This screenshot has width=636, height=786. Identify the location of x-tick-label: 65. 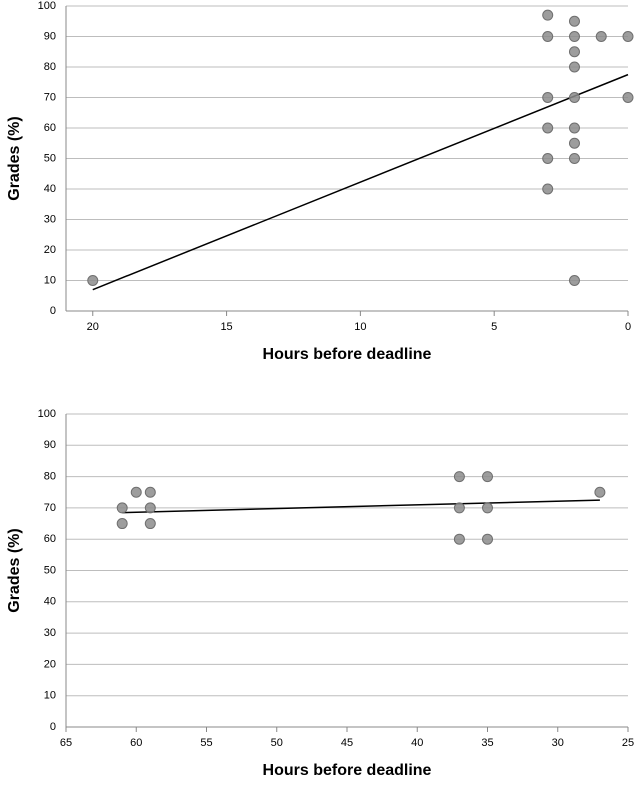
(66, 743).